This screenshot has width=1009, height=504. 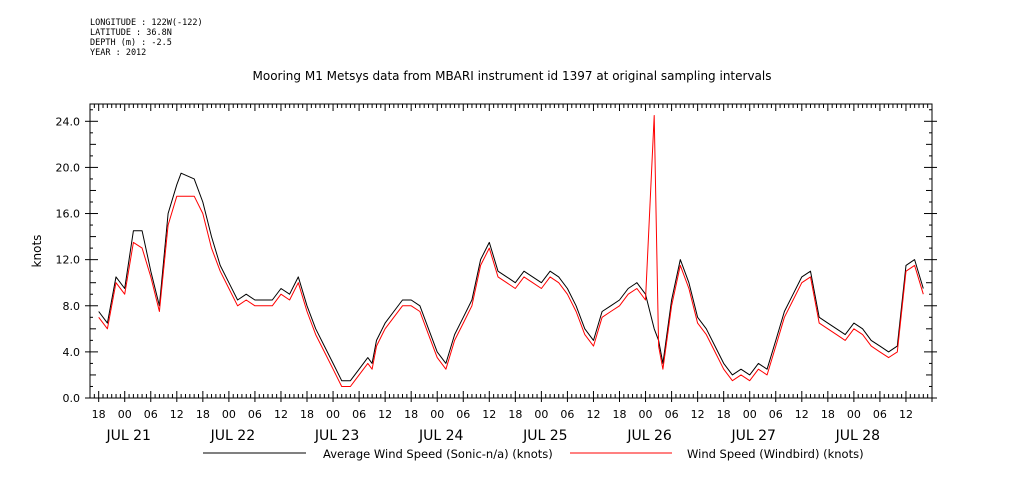 What do you see at coordinates (146, 23) in the screenshot?
I see `longitude-text: LONGITUDE : 122W(-122)` at bounding box center [146, 23].